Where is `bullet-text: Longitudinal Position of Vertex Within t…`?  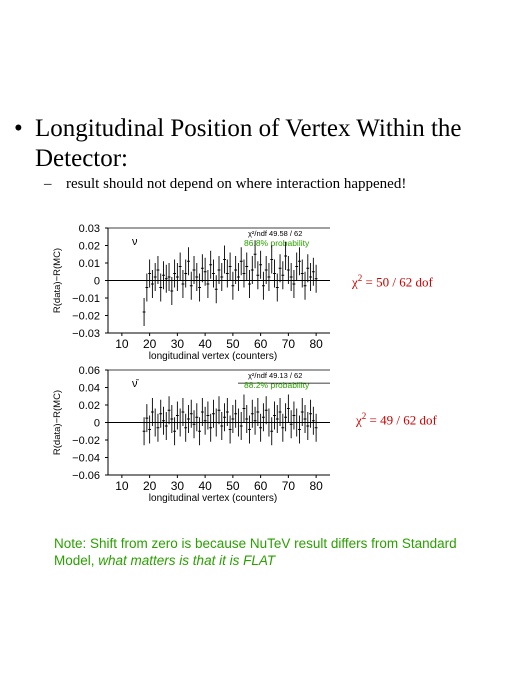
bullet-text: Longitudinal Position of Vertex Within t… is located at coordinates (248, 143).